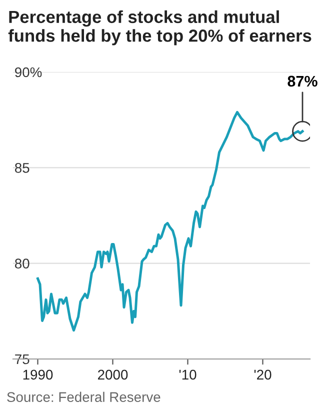 The image size is (323, 413). What do you see at coordinates (160, 28) in the screenshot?
I see `chart-title: Percentage of stocks and mutual funds held by the top 20% of earners` at bounding box center [160, 28].